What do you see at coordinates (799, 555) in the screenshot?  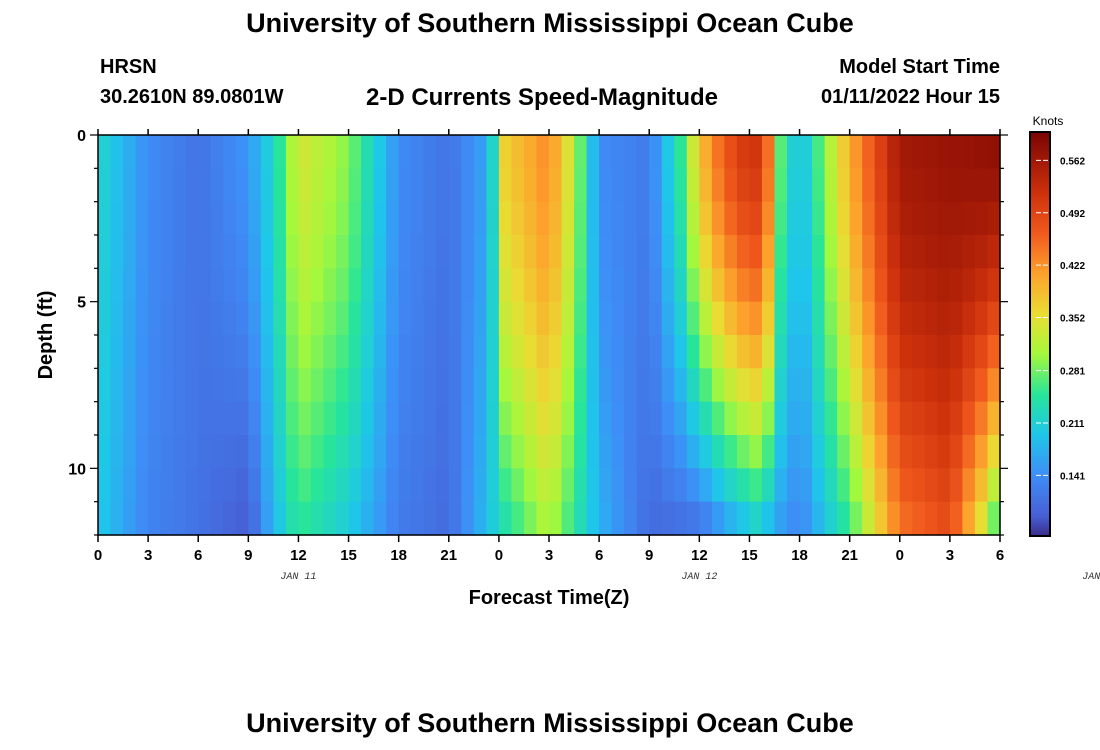 I see `x-tick-label: 18` at bounding box center [799, 555].